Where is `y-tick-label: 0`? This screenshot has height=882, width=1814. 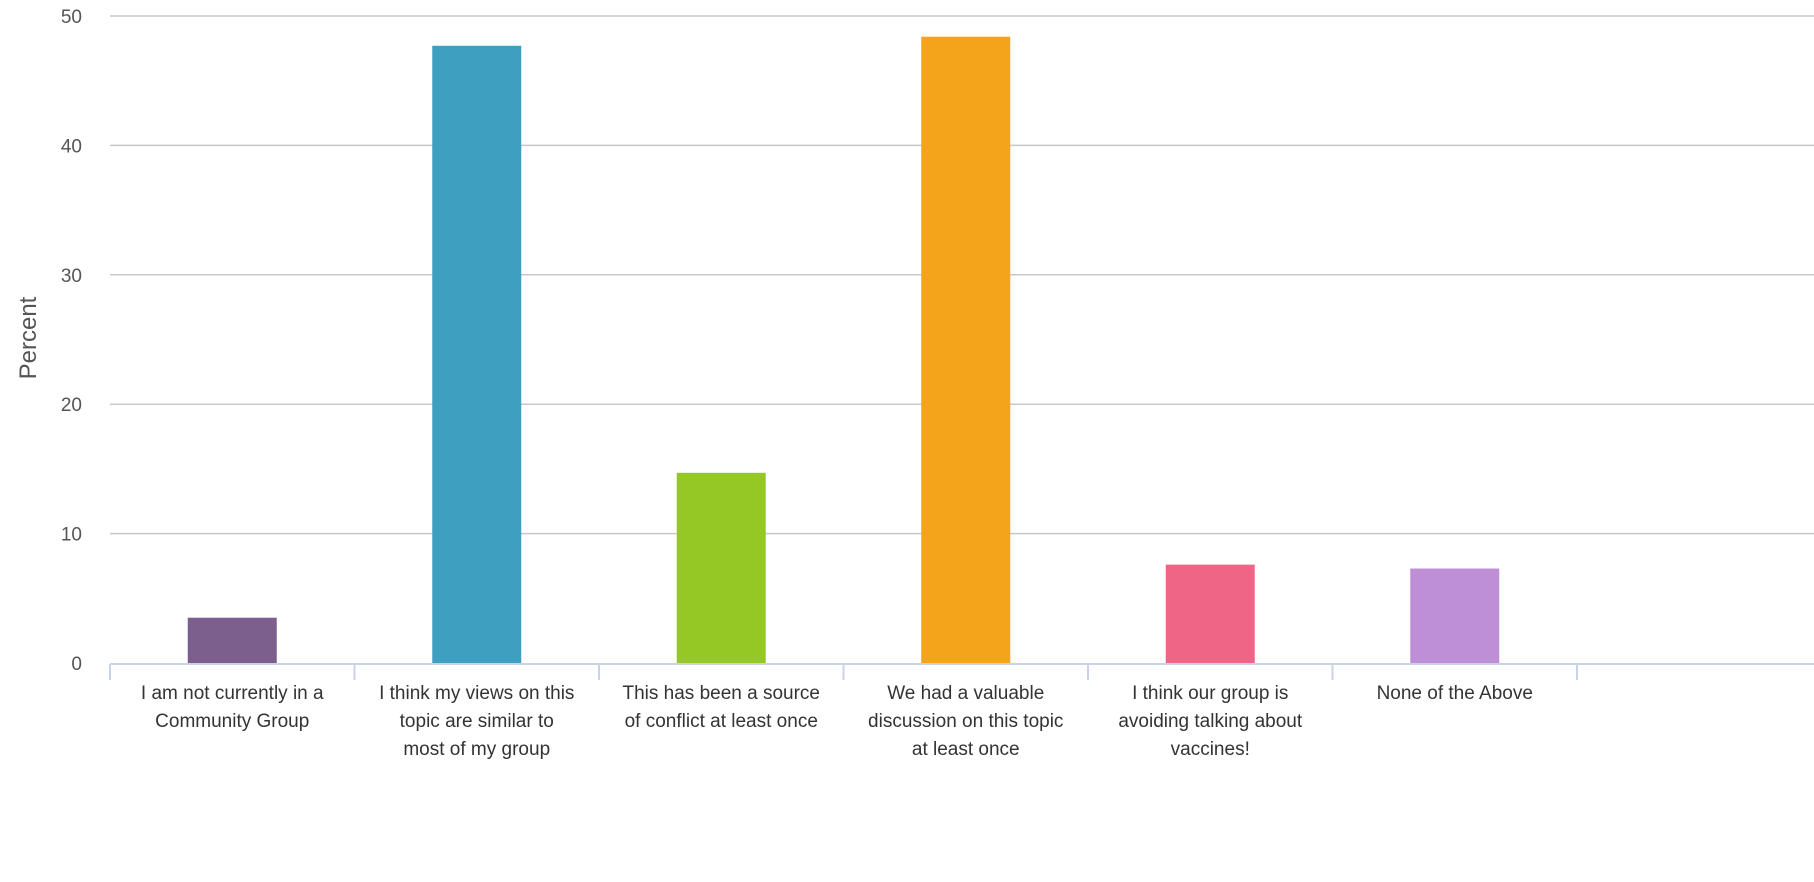 y-tick-label: 0 is located at coordinates (76, 664).